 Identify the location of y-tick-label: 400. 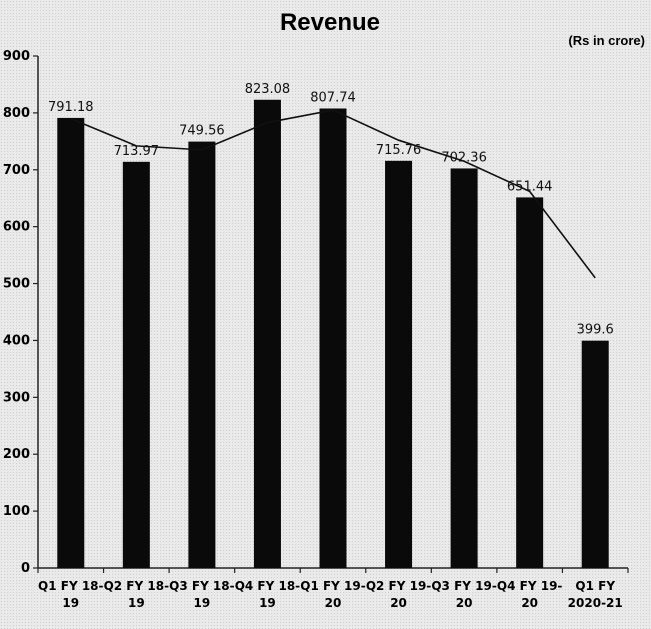
(16, 340).